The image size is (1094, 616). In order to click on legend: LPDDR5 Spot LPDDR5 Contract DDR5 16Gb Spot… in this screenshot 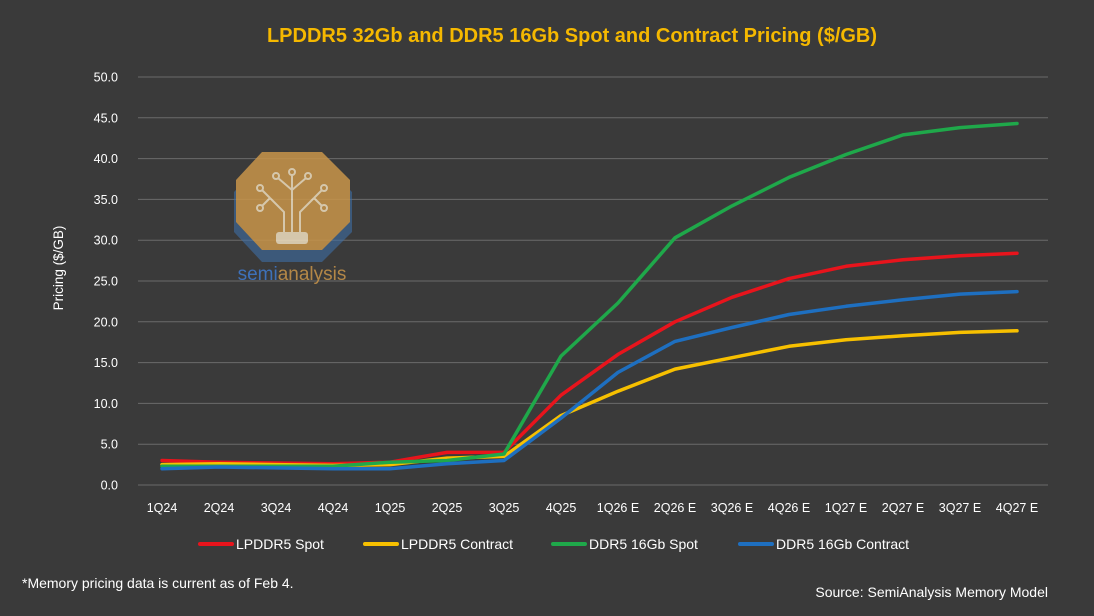, I will do `click(553, 544)`.